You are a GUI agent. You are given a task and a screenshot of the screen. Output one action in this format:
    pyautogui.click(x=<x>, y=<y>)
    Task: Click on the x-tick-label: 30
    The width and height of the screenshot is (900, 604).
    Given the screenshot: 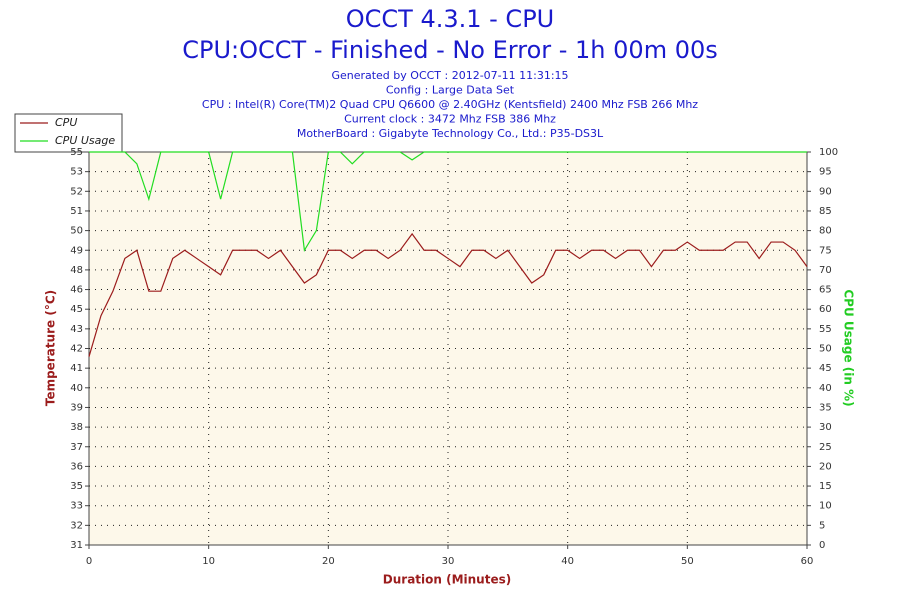 What is the action you would take?
    pyautogui.click(x=448, y=561)
    